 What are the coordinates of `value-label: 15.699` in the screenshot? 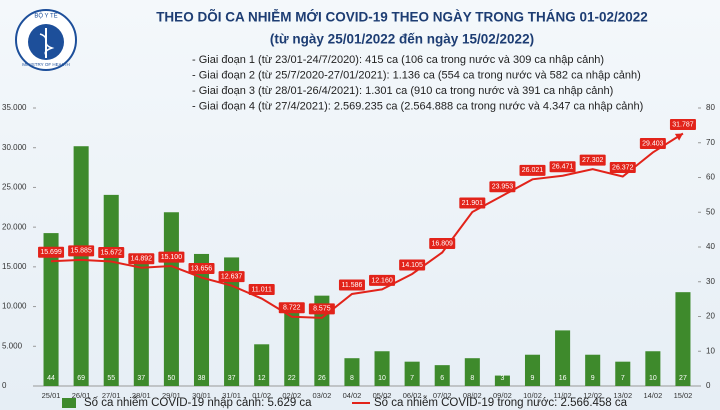 It's located at (51, 252).